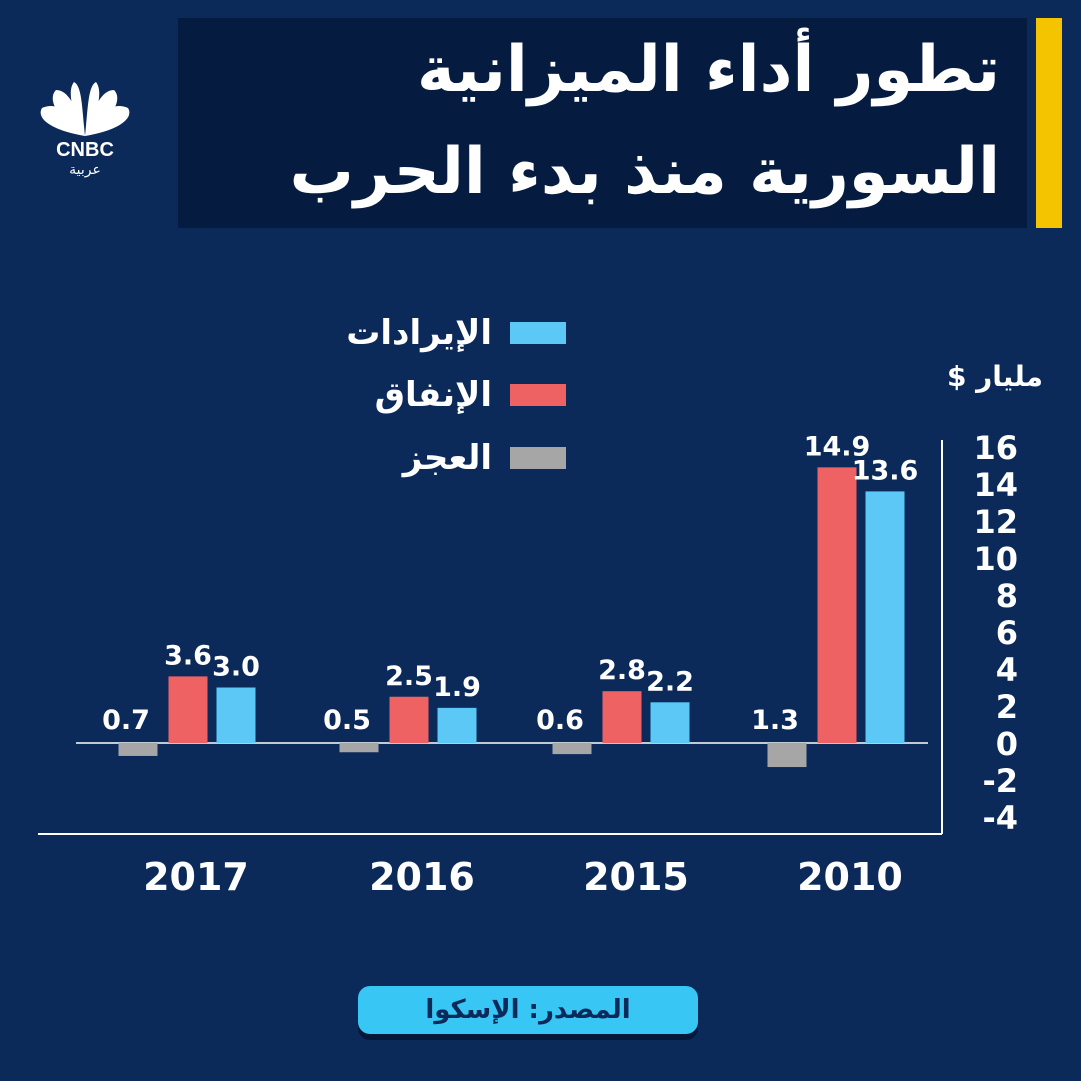 The width and height of the screenshot is (1081, 1081). I want to click on bar-revenue-2010, so click(885, 617).